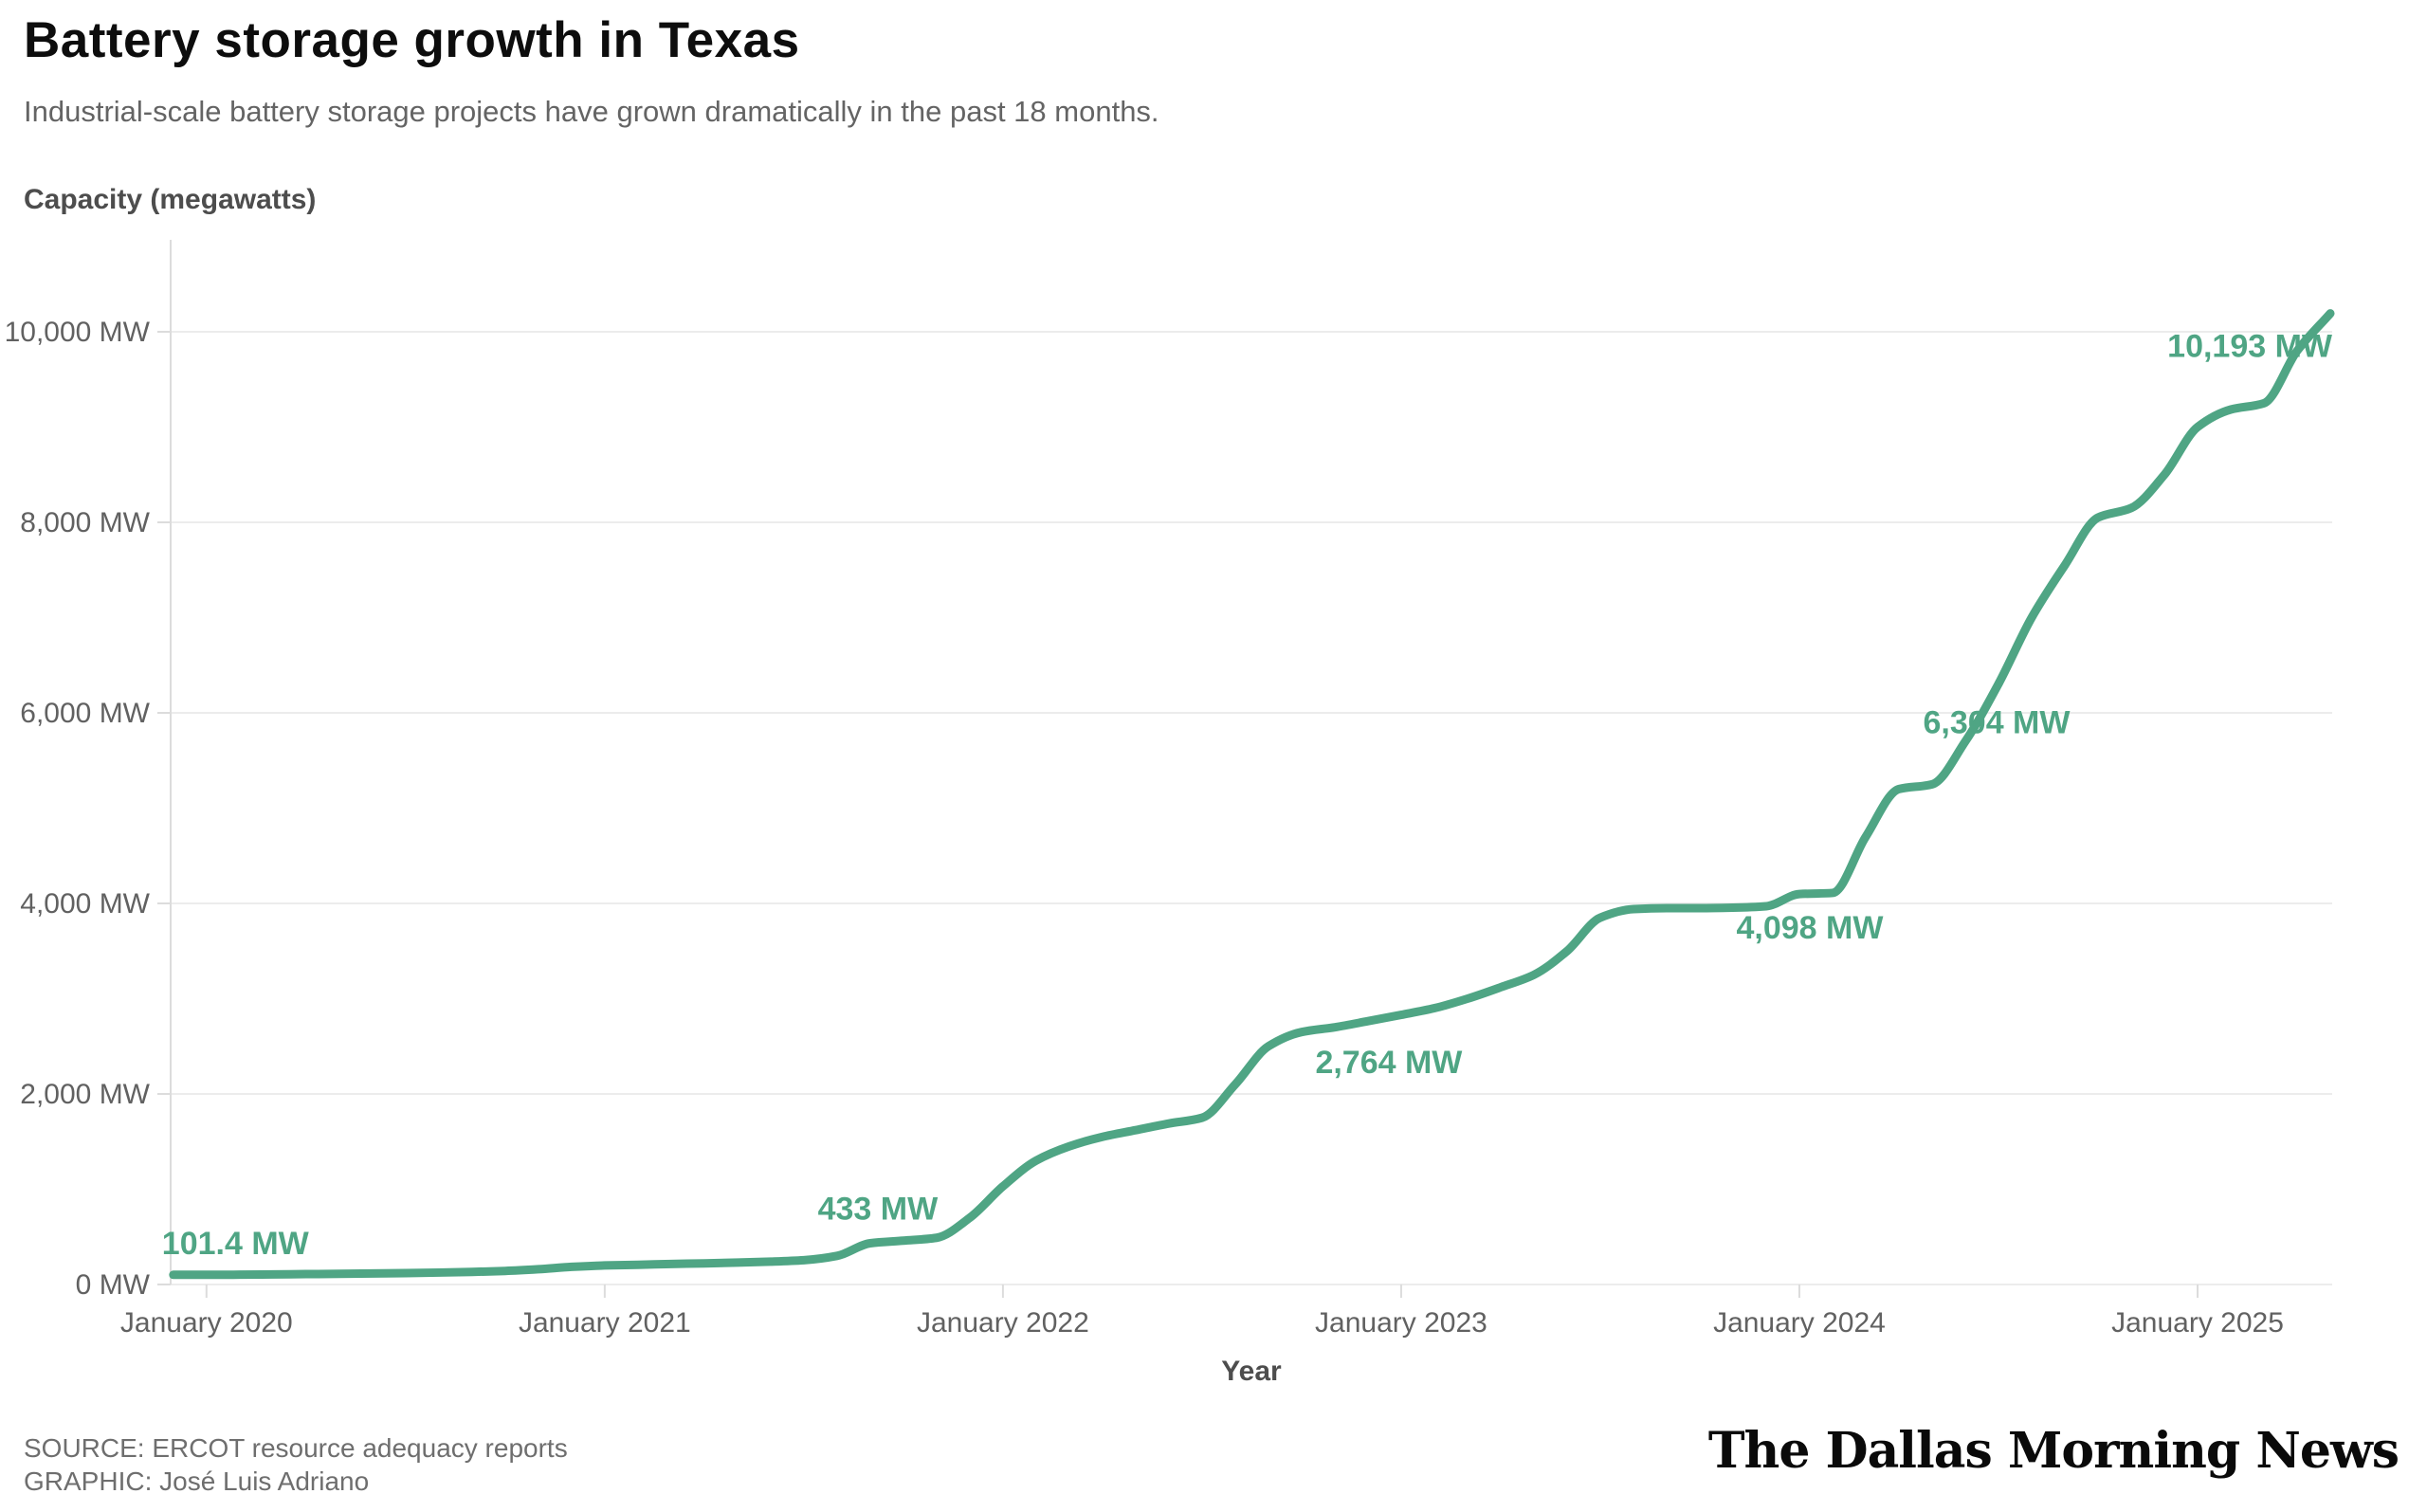  Describe the element at coordinates (113, 1285) in the screenshot. I see `y-tick-label: 0 MW` at that location.